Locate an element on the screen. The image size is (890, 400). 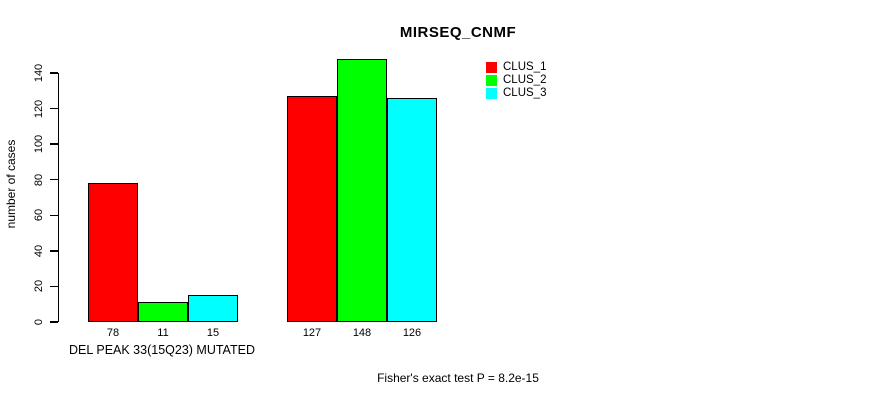
bar-clus_3-group1 is located at coordinates (213, 308).